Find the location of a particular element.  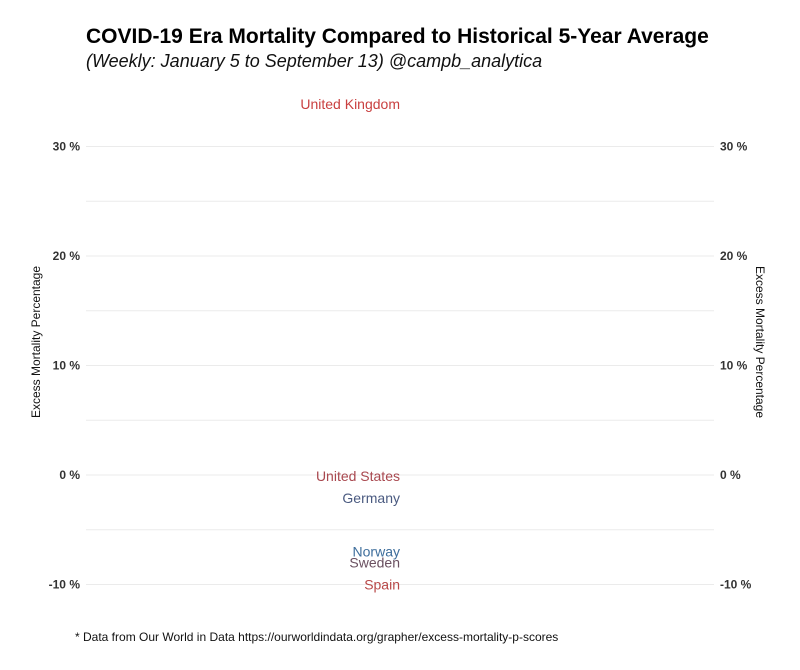

y-tick-label-left: 0 % is located at coordinates (69, 475).